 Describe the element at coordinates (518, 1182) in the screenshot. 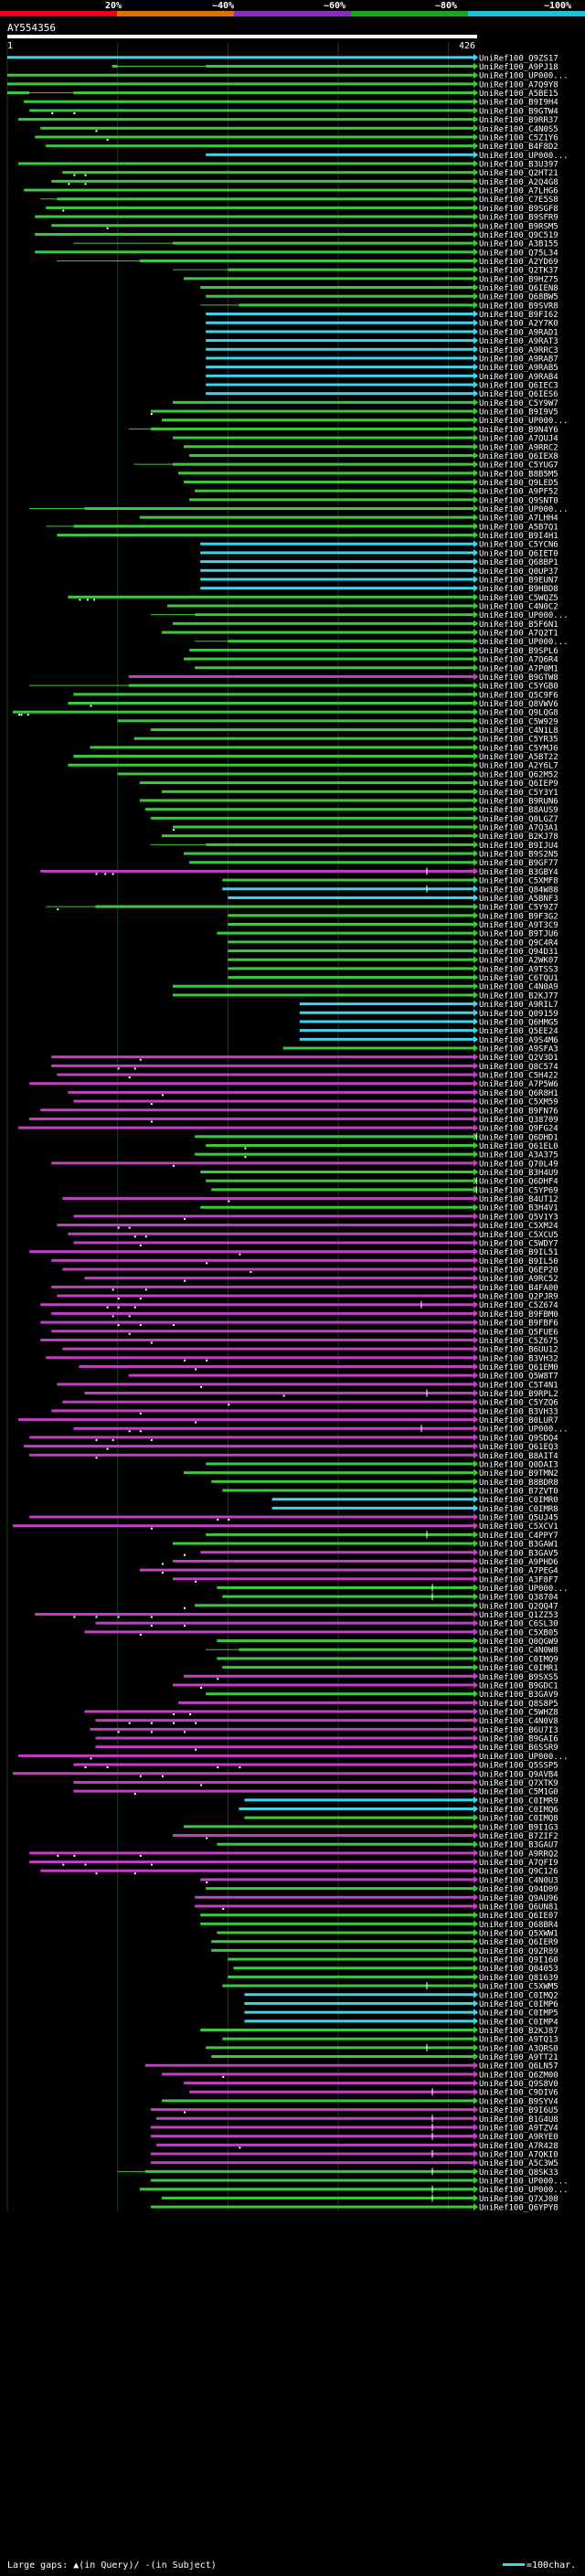

I see `hit-label: UniRef100_Q6DHF4` at that location.